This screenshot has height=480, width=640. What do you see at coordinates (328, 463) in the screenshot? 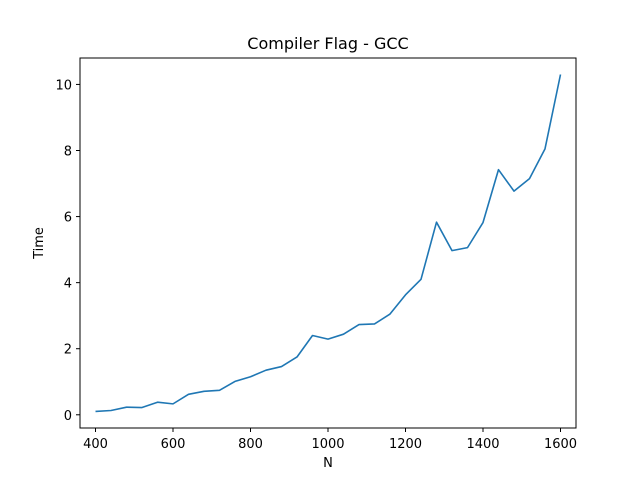
I see `x-axis-label: N` at bounding box center [328, 463].